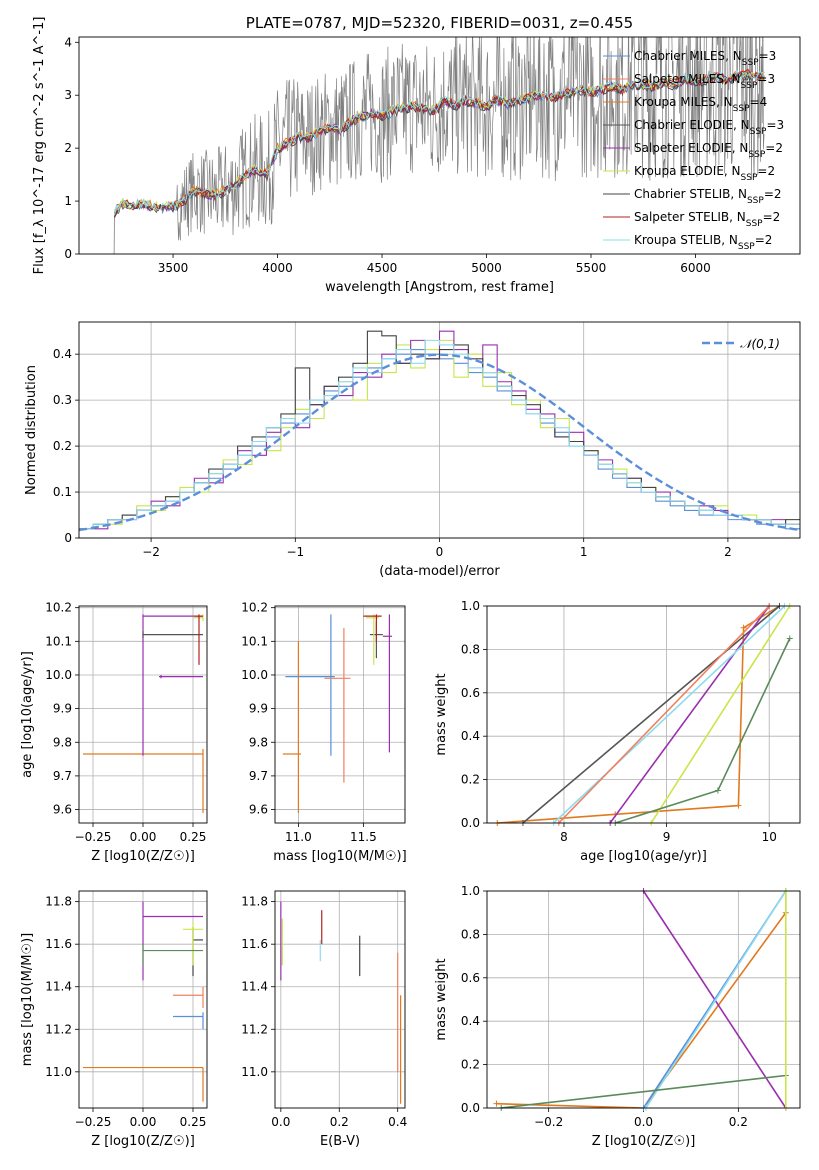 This screenshot has width=819, height=1170. Describe the element at coordinates (151, 552) in the screenshot. I see `x-tick-label: −2` at that location.